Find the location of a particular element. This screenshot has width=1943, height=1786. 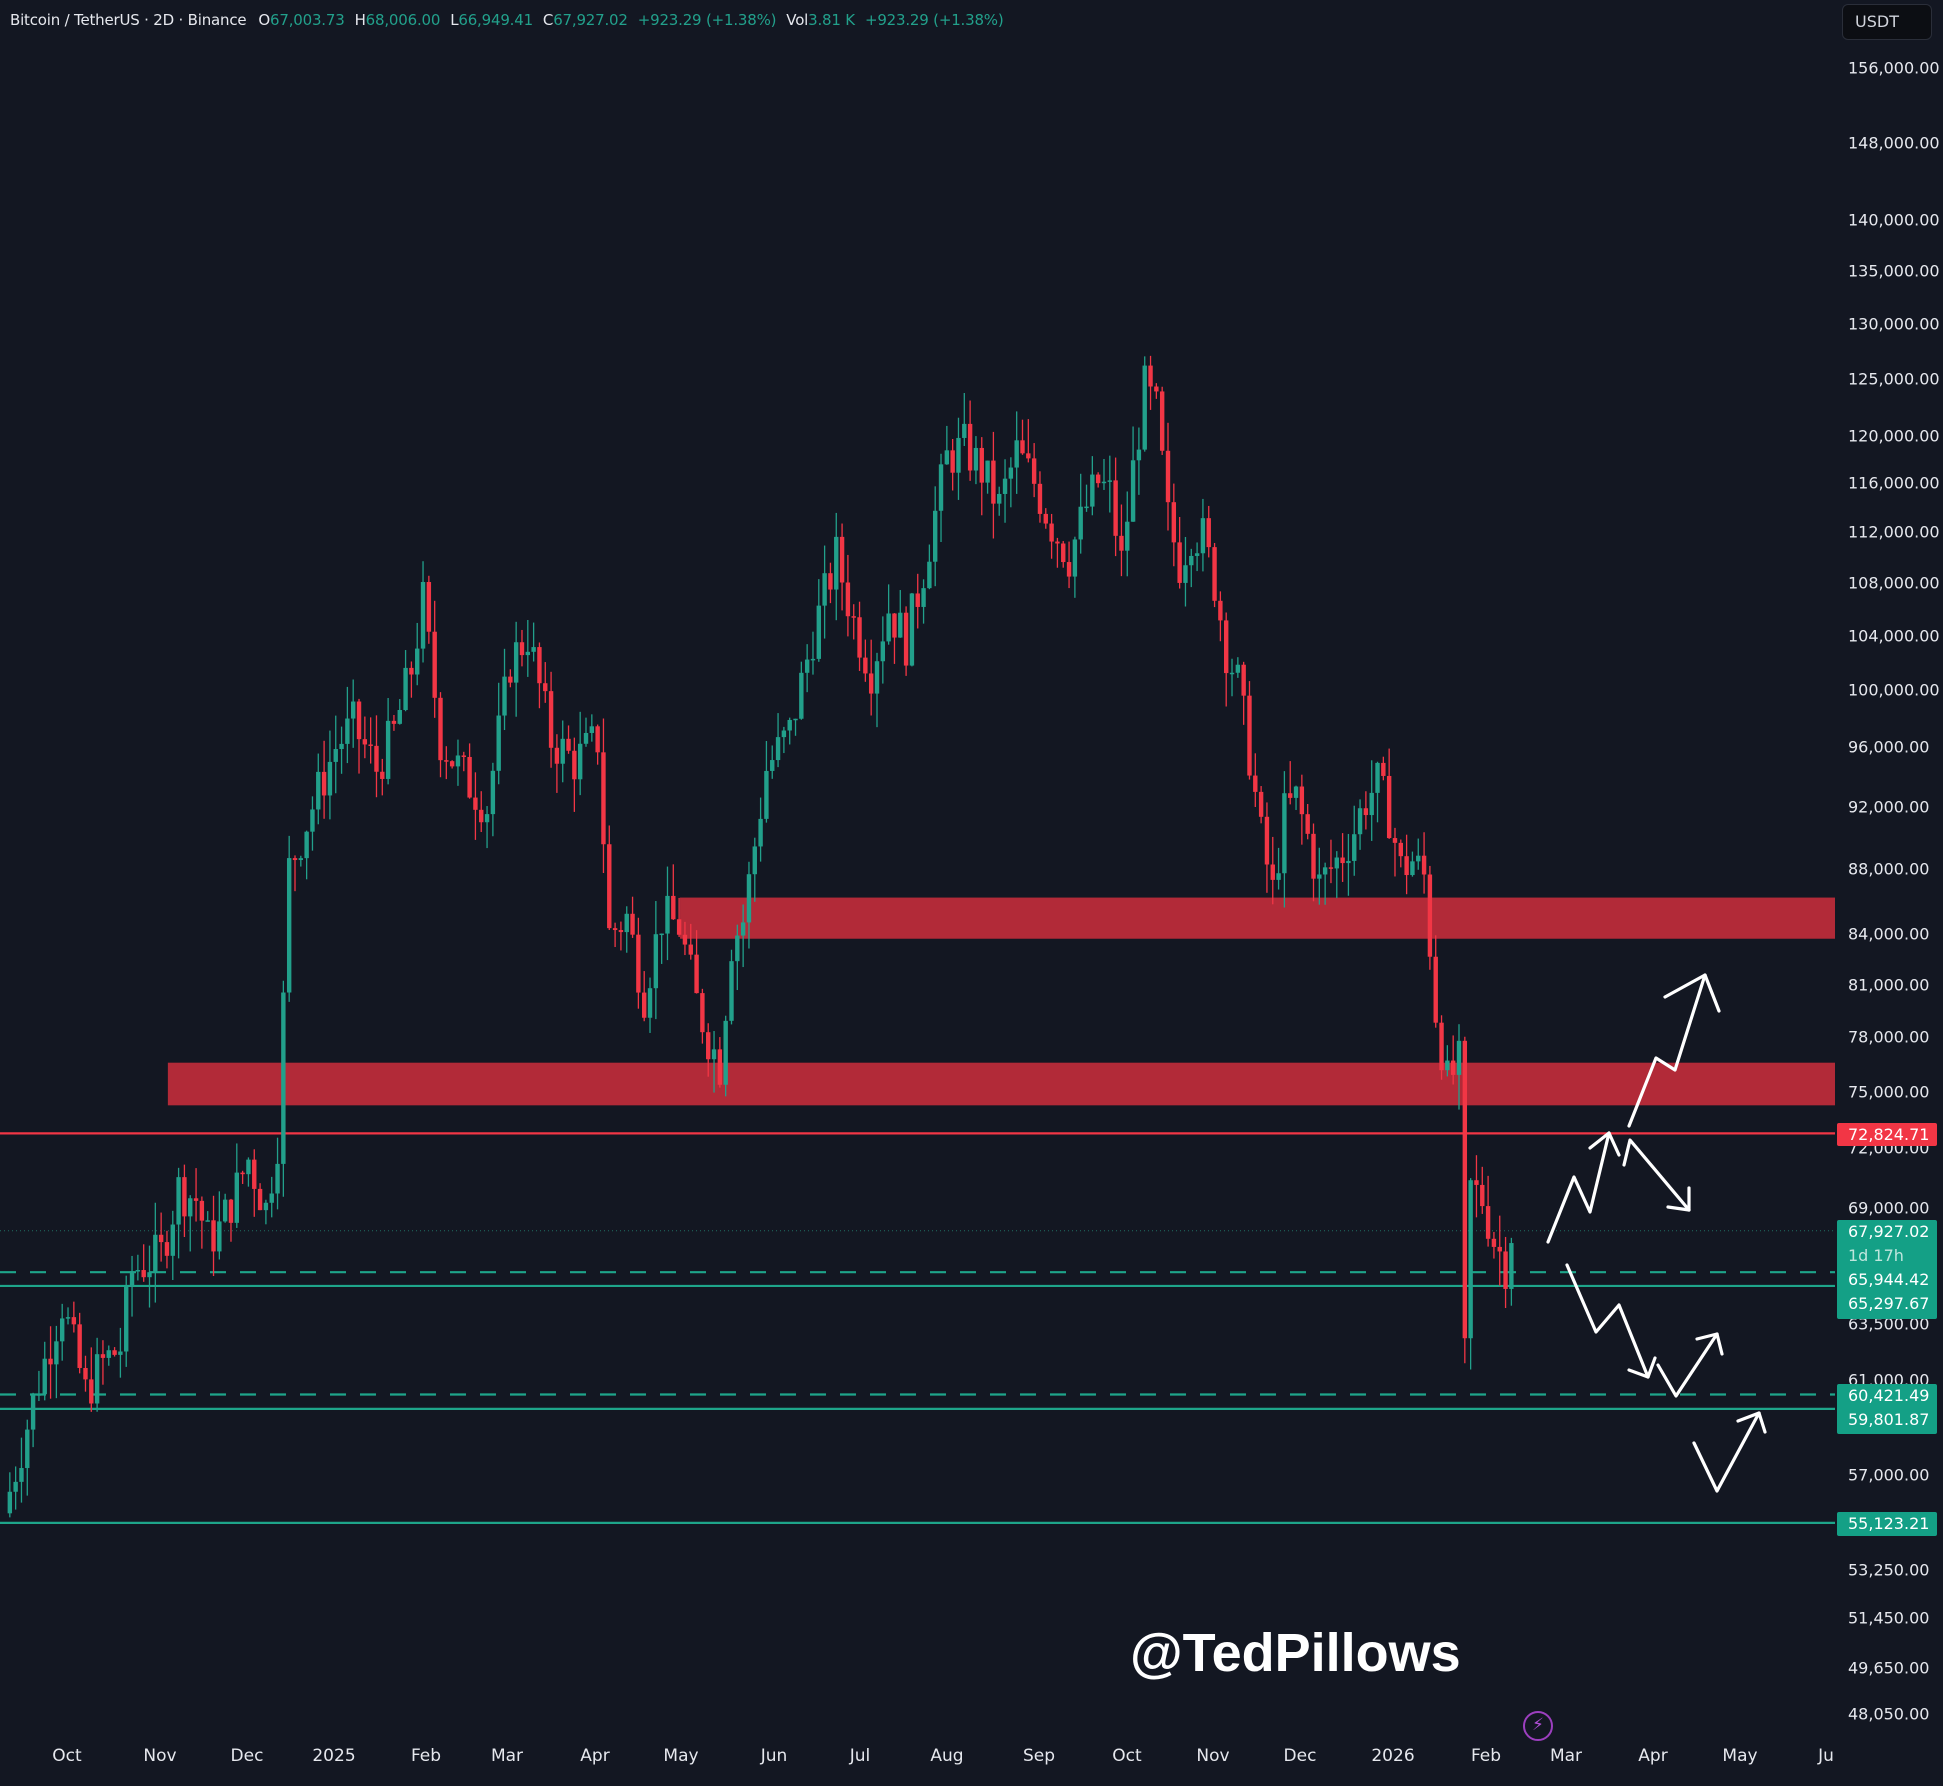

price-axis-label: 96,000.00 is located at coordinates (1889, 747).